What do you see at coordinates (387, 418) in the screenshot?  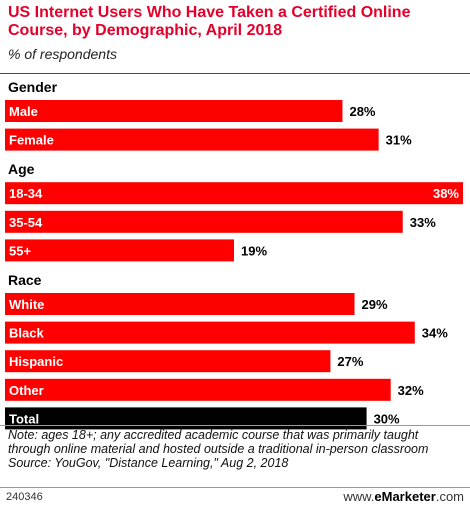 I see `value-label-total: 30%` at bounding box center [387, 418].